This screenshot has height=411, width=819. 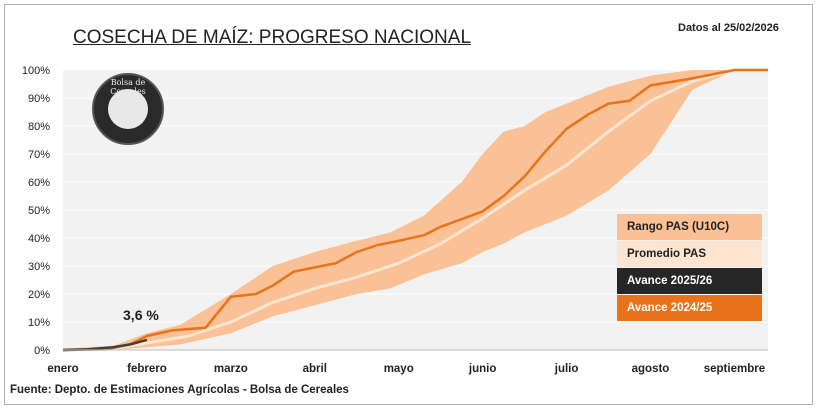 What do you see at coordinates (62, 369) in the screenshot?
I see `x-tick-label: enero` at bounding box center [62, 369].